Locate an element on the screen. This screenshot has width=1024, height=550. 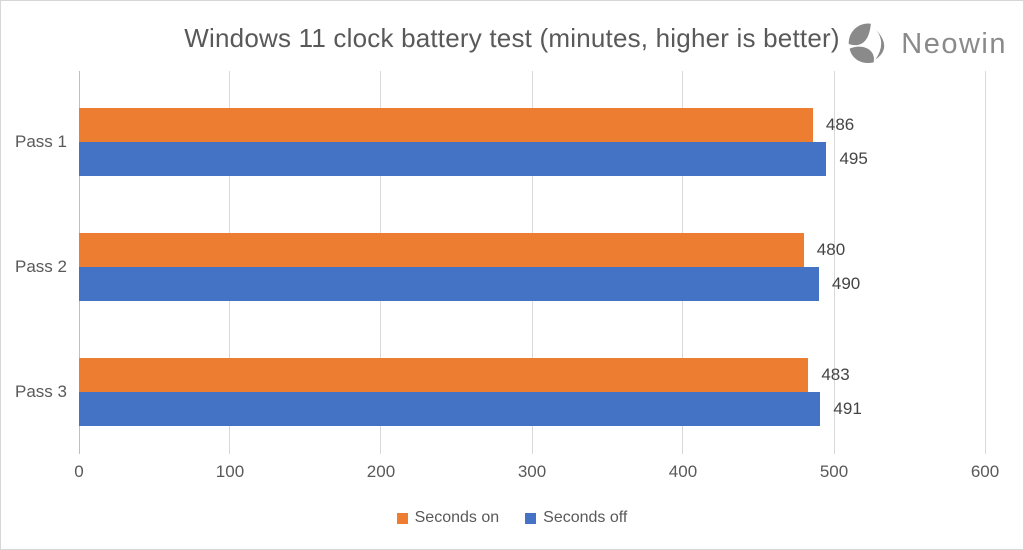
neowin-logo-text: Neowin is located at coordinates (954, 43).